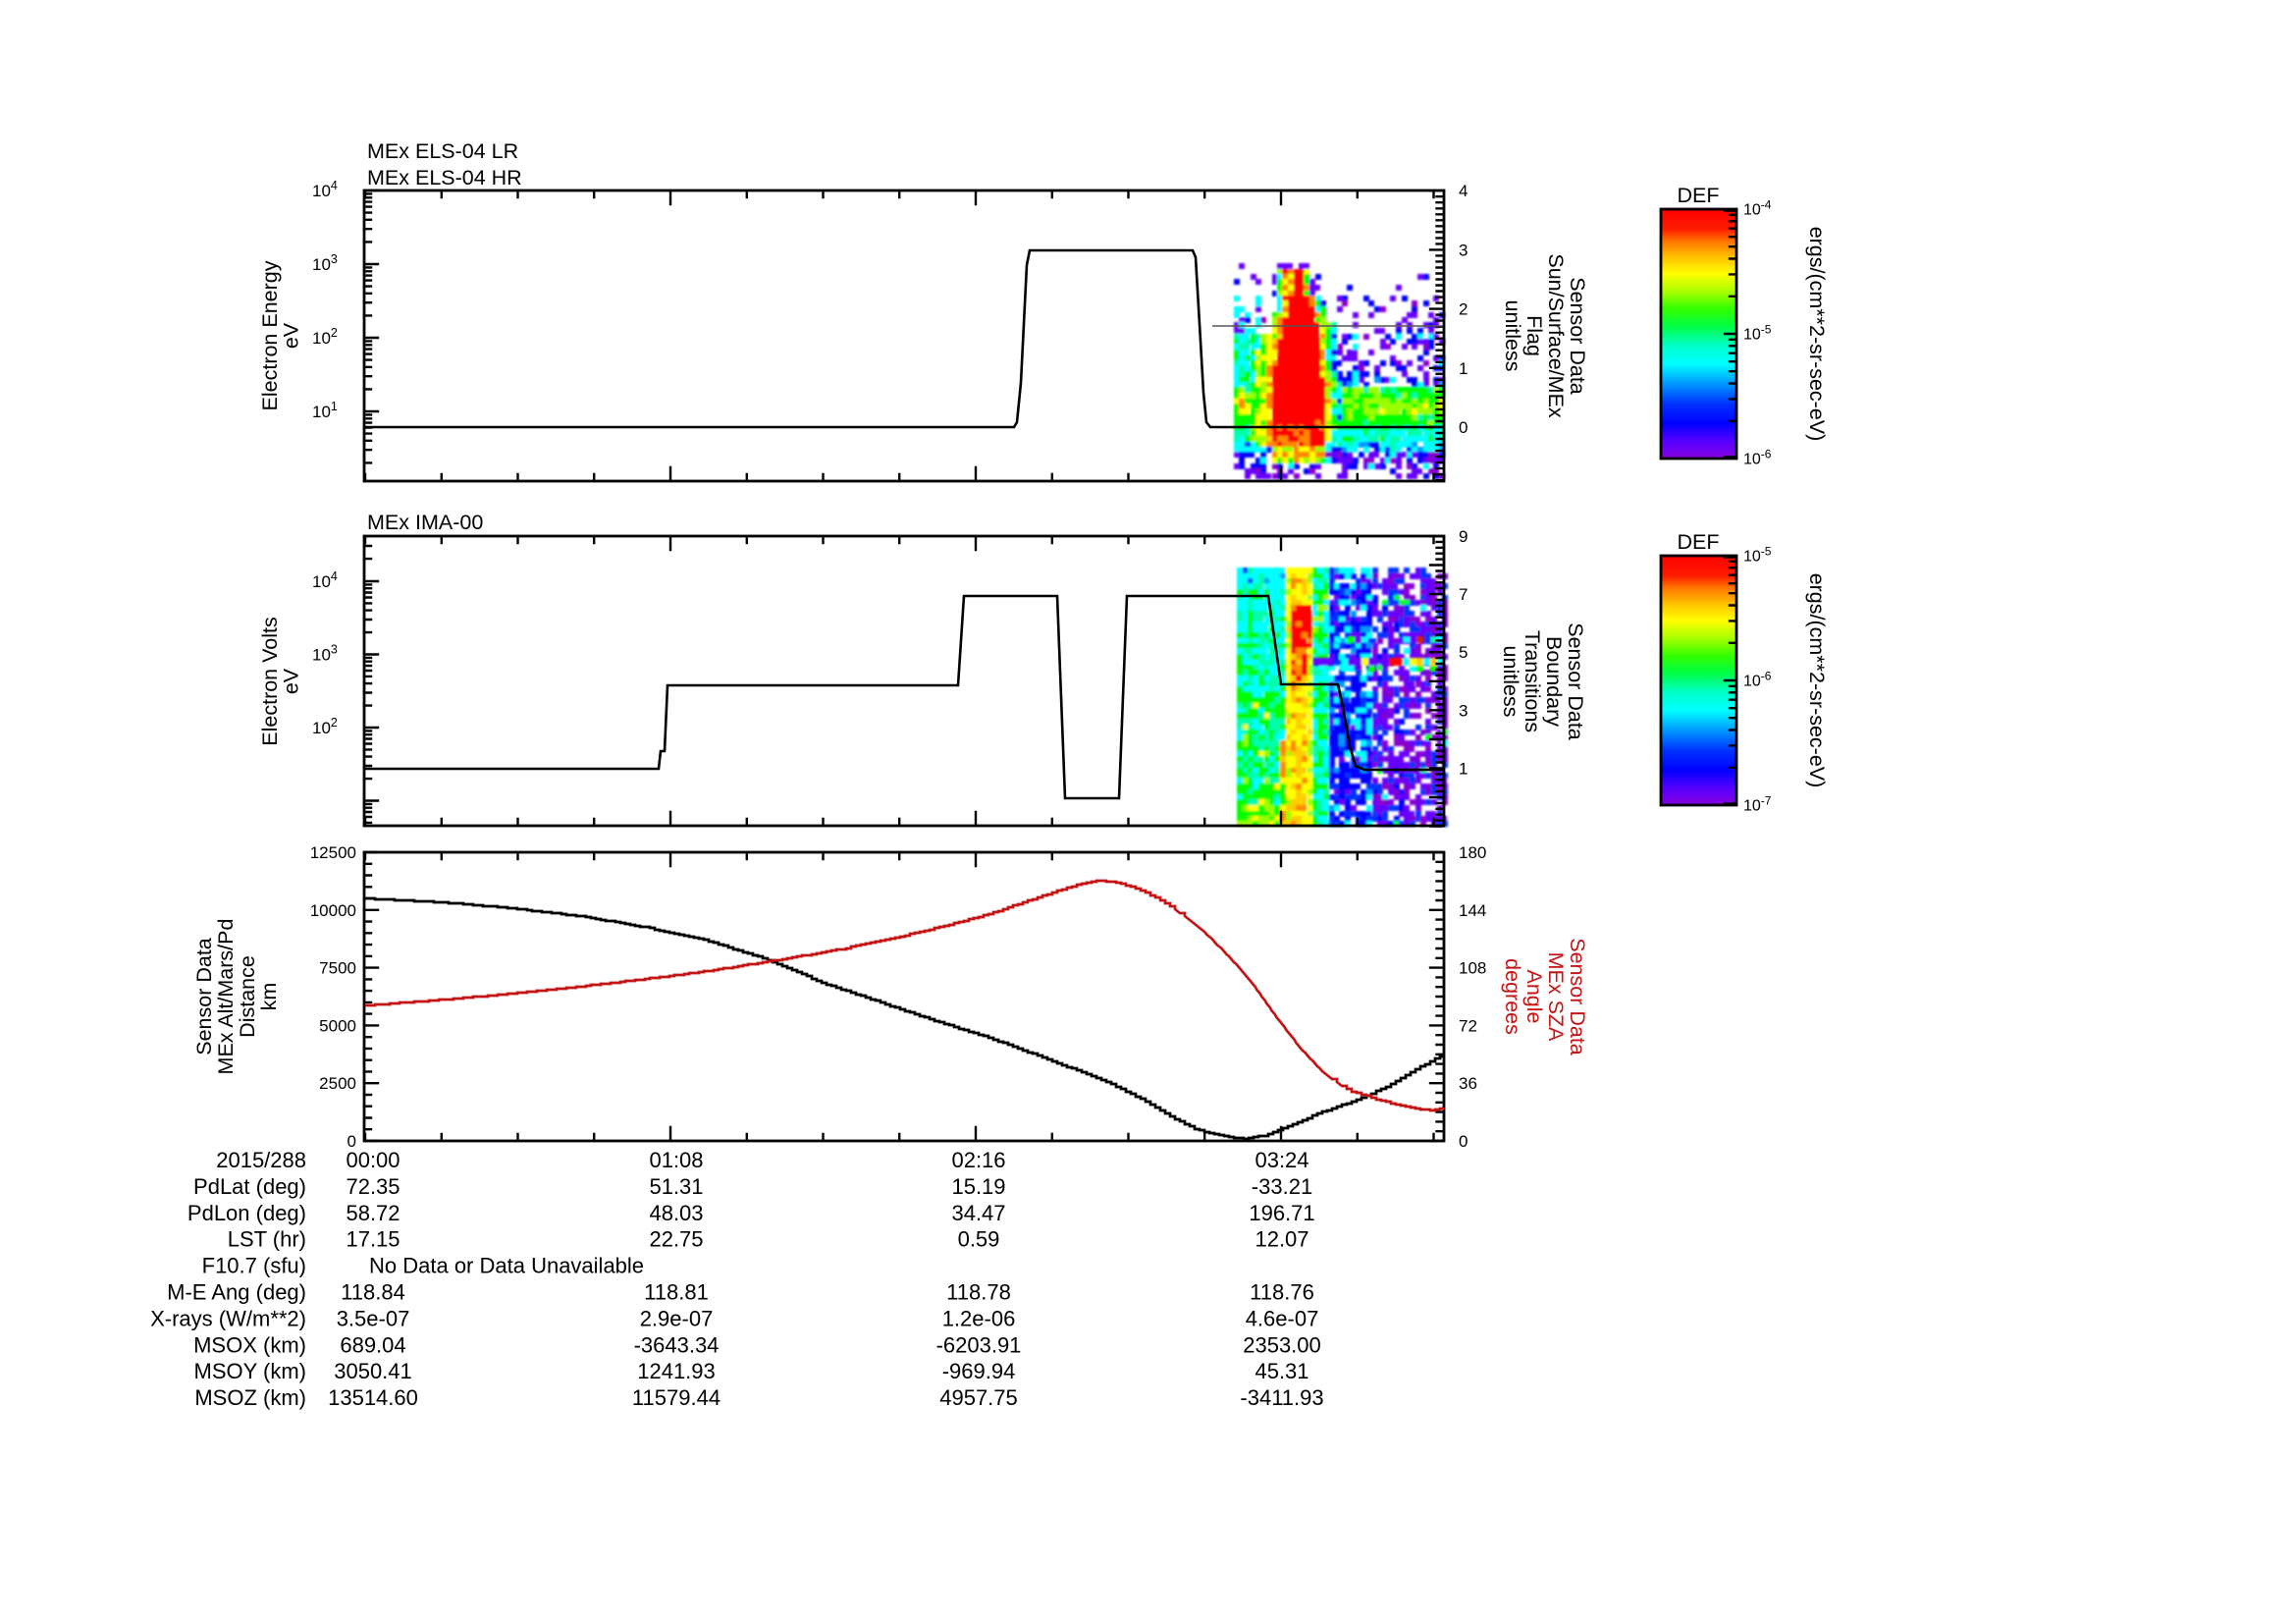 The width and height of the screenshot is (2296, 1623). What do you see at coordinates (1532, 681) in the screenshot?
I see `svg-text: Transitions` at bounding box center [1532, 681].